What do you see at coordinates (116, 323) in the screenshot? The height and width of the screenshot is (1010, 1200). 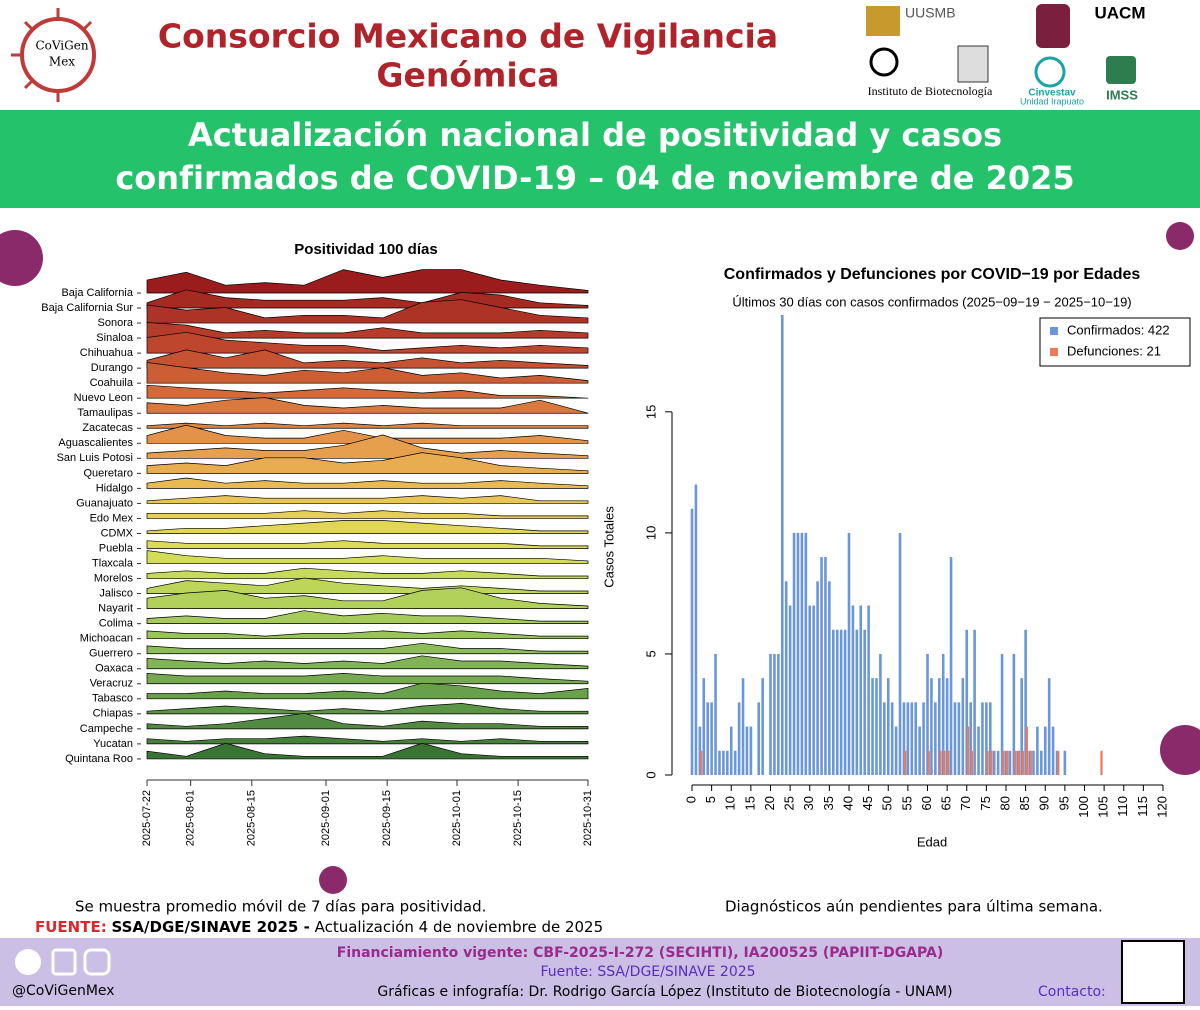 I see `y-tick-label: Sonora` at bounding box center [116, 323].